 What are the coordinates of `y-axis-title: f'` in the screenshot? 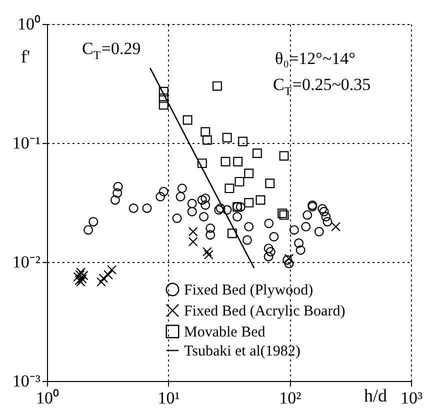 It's located at (25, 56).